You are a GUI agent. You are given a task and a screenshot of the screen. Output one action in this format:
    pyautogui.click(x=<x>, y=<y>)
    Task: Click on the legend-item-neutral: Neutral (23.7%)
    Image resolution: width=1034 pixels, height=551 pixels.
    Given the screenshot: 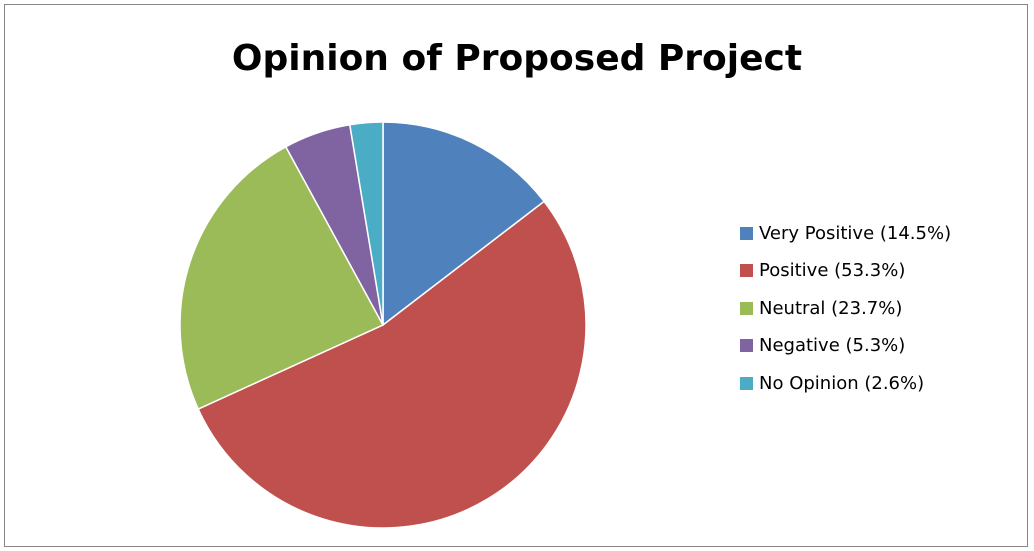 What is the action you would take?
    pyautogui.click(x=845, y=308)
    